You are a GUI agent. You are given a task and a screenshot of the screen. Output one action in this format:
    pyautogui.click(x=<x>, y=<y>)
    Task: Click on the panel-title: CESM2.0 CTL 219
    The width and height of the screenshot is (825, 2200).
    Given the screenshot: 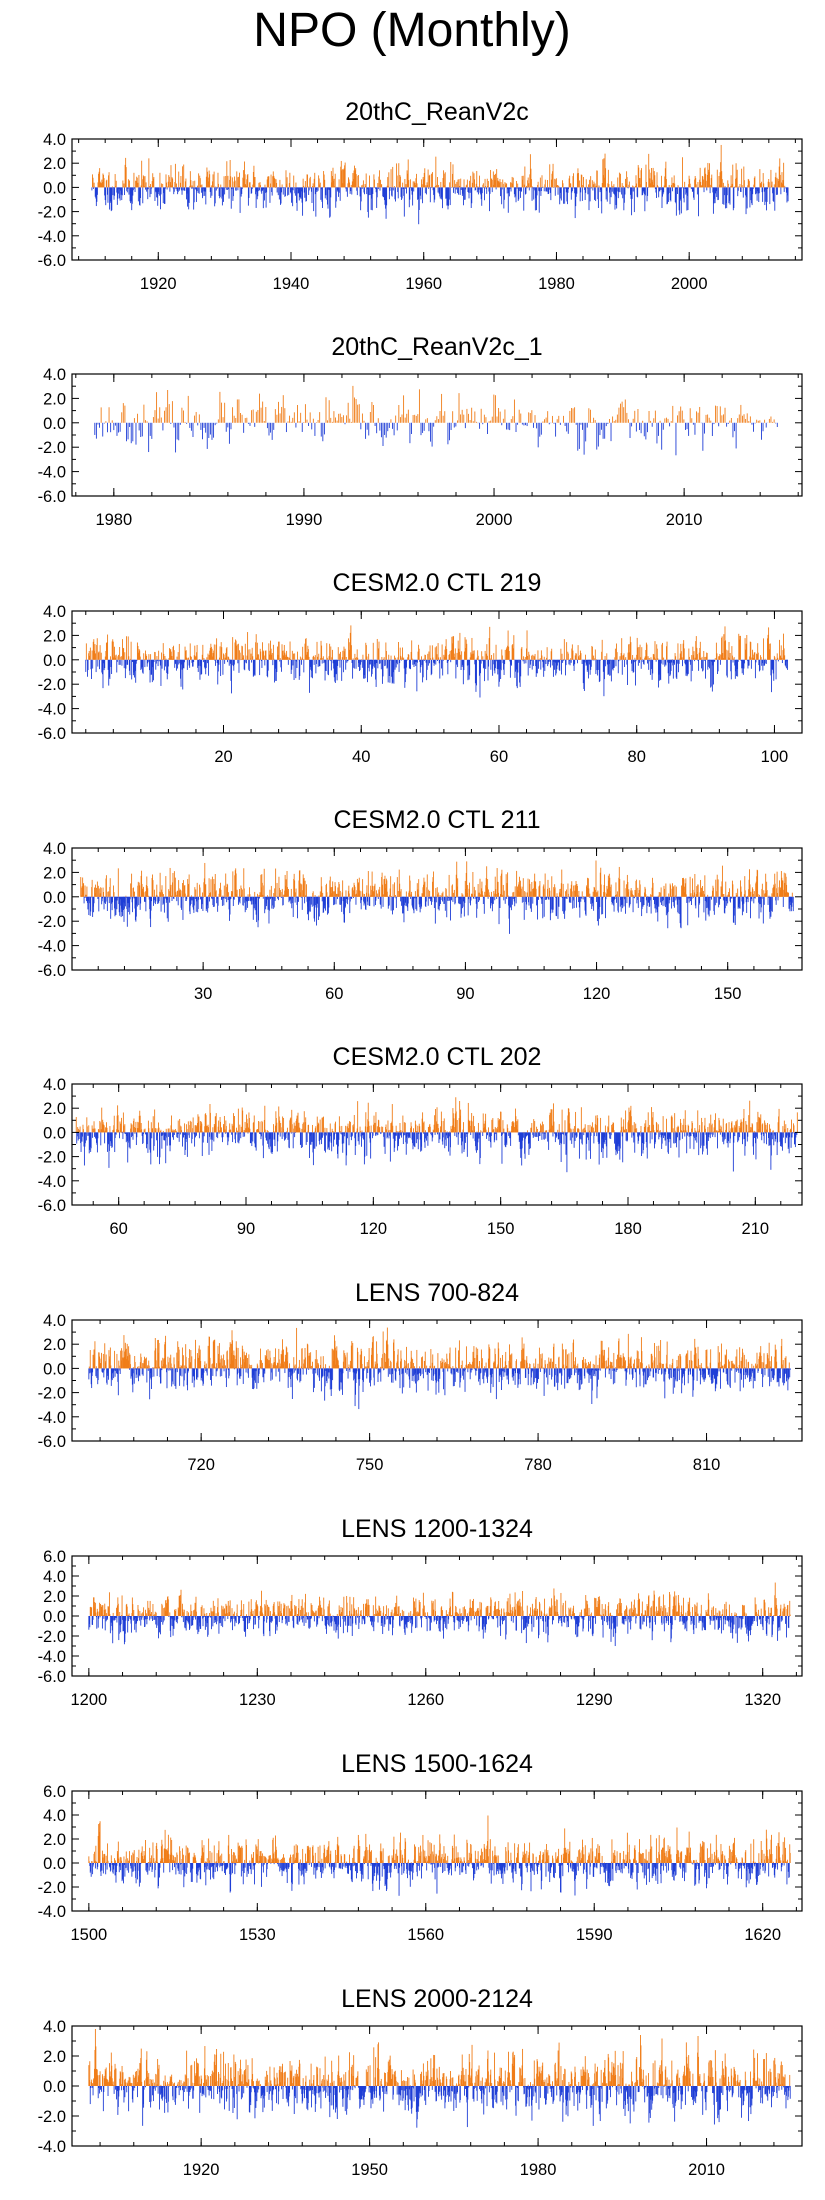 What is the action you would take?
    pyautogui.click(x=437, y=583)
    